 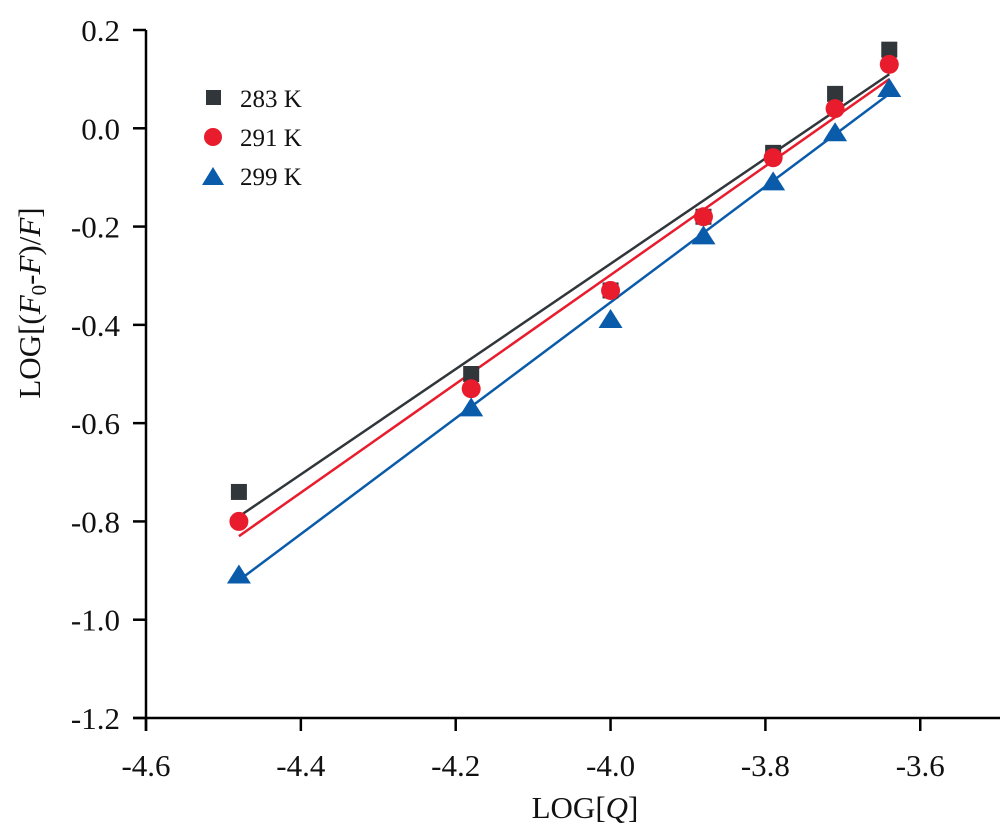 I want to click on x-tick-label: -3.8, so click(x=765, y=765).